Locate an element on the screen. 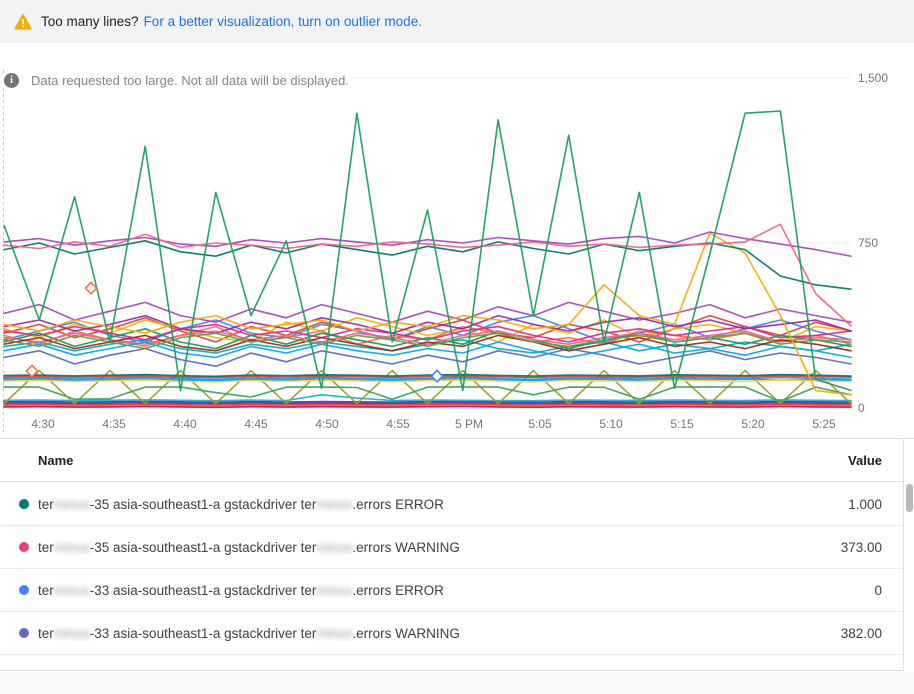 The image size is (914, 694). table-scrollbar-track is located at coordinates (908, 555).